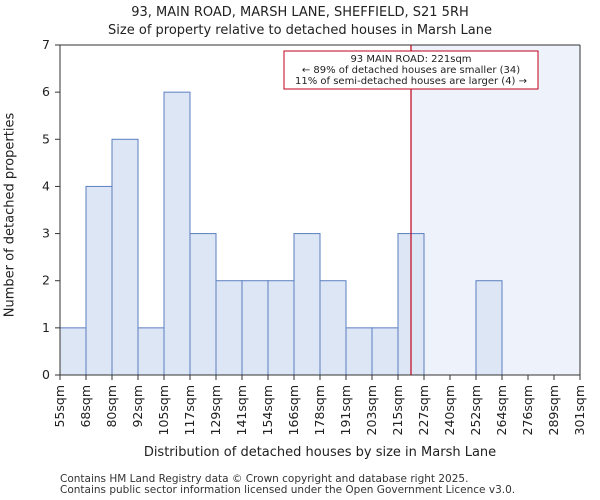  I want to click on annotation-box, so click(411, 70).